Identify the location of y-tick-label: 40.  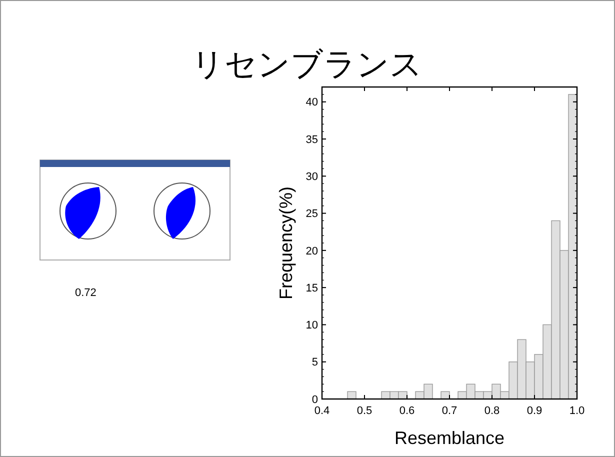
(312, 102).